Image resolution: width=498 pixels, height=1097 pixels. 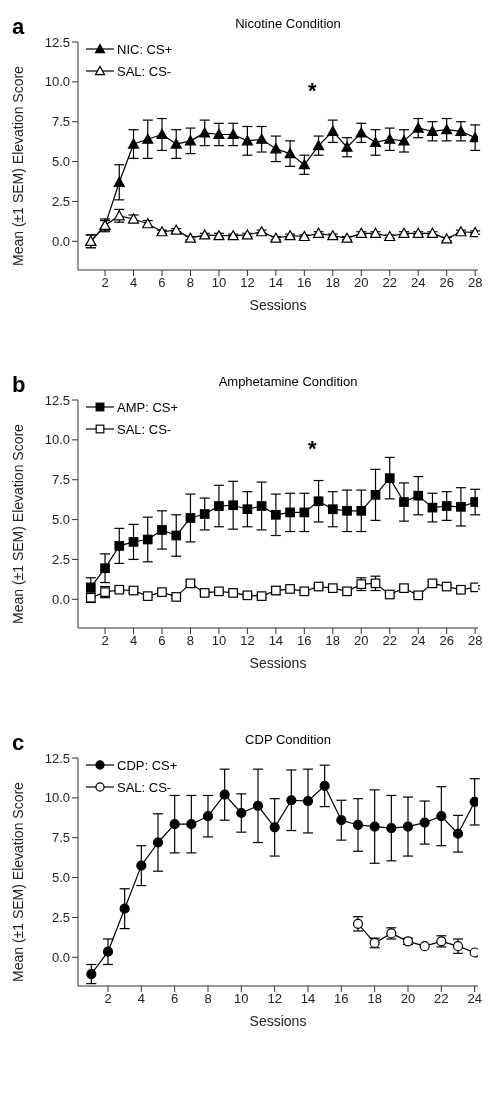 What do you see at coordinates (108, 999) in the screenshot?
I see `x-tick-label: 2` at bounding box center [108, 999].